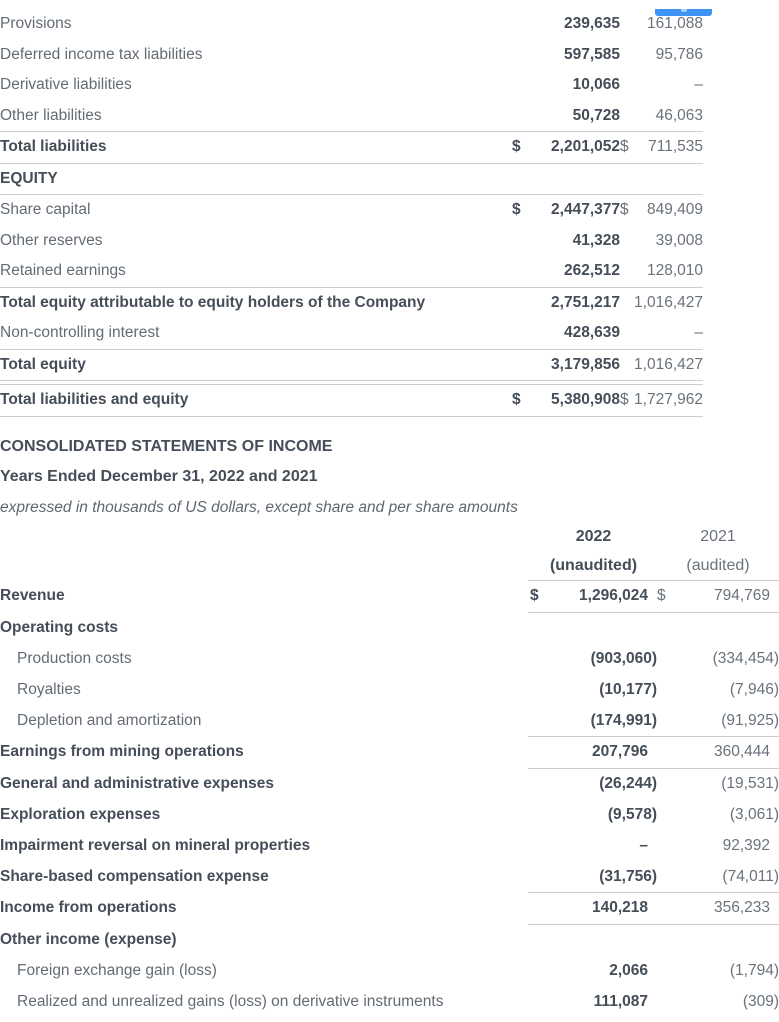 The width and height of the screenshot is (779, 1022). I want to click on amount: (7,946), so click(754, 689).